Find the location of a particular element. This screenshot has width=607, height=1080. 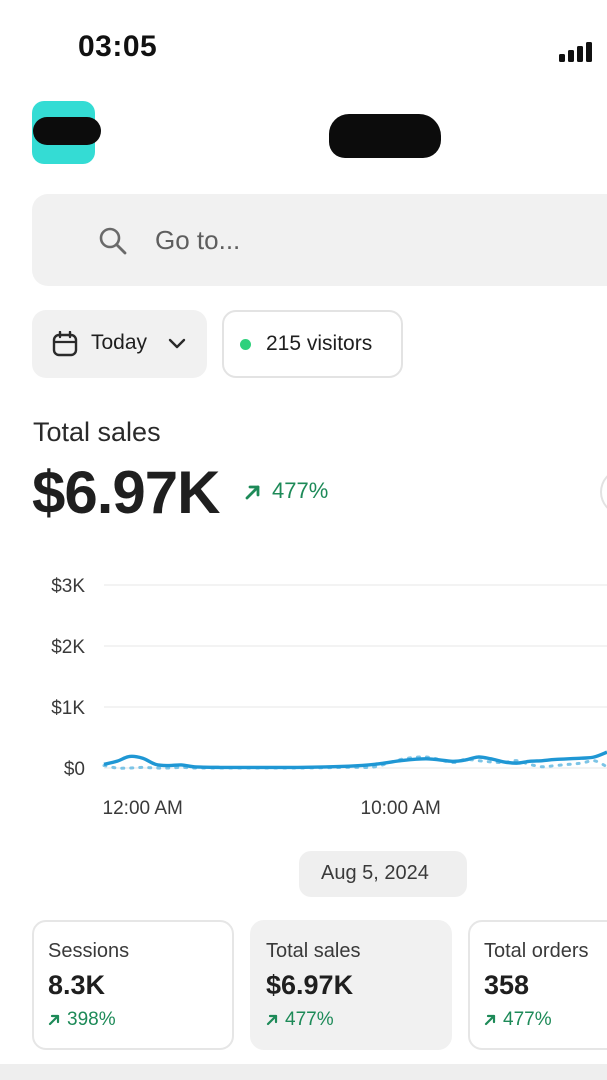

metric-value: $6.97K is located at coordinates (310, 985).